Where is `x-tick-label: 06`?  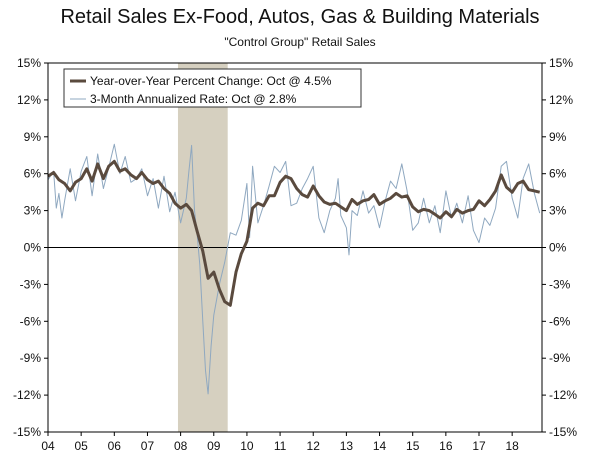
x-tick-label: 06 is located at coordinates (115, 446).